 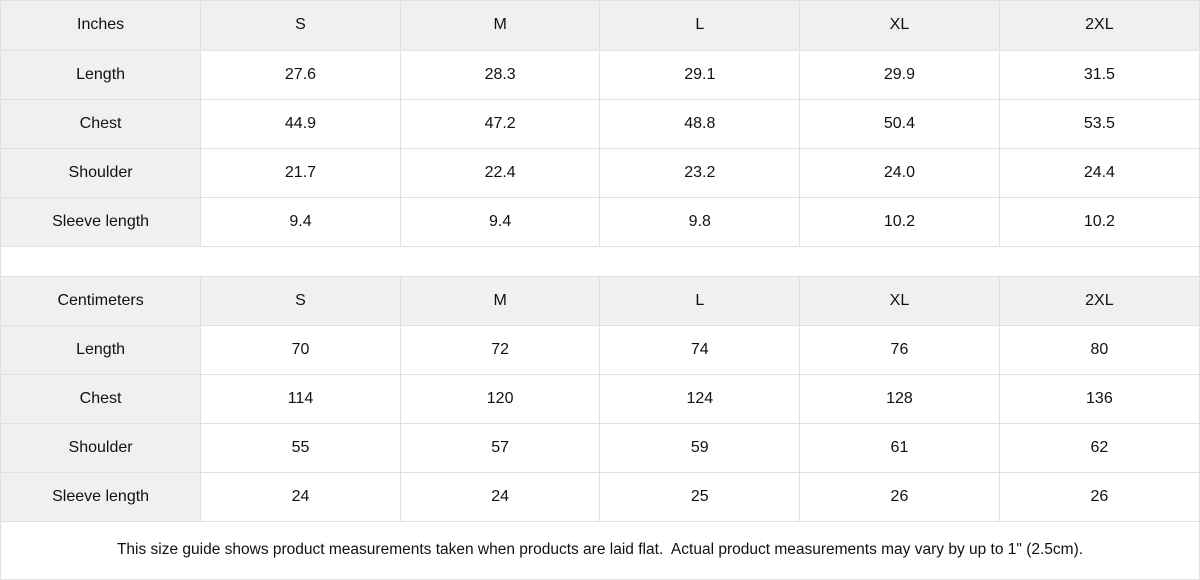 I want to click on value-cell: 22.4, so click(x=500, y=173).